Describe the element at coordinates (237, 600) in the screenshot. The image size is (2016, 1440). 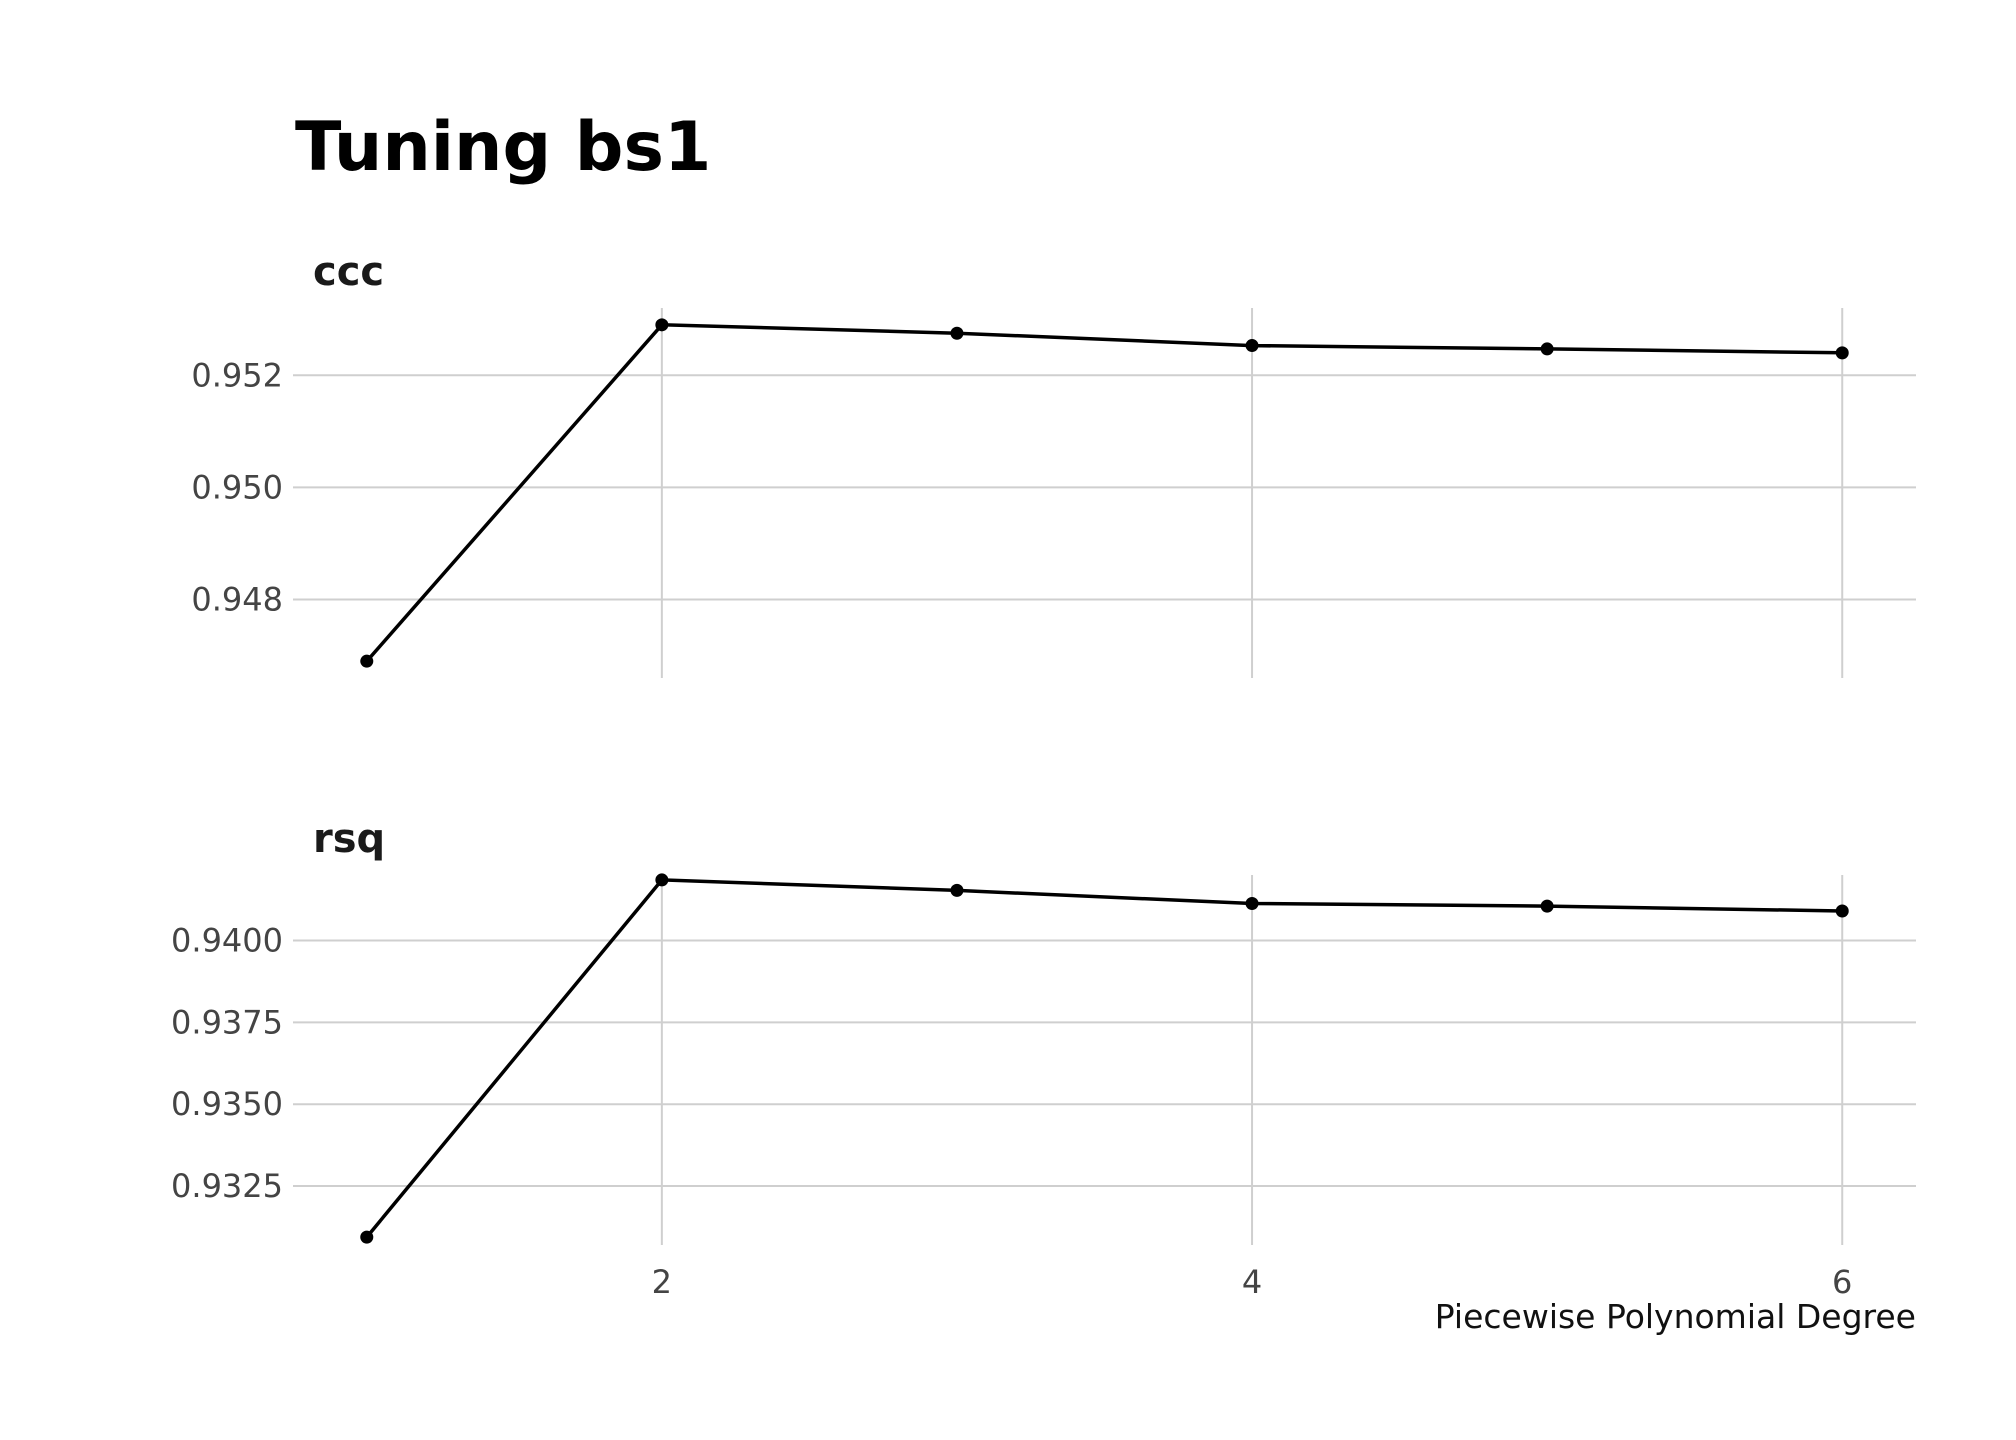
I see `y-tick-label: 0.948` at that location.